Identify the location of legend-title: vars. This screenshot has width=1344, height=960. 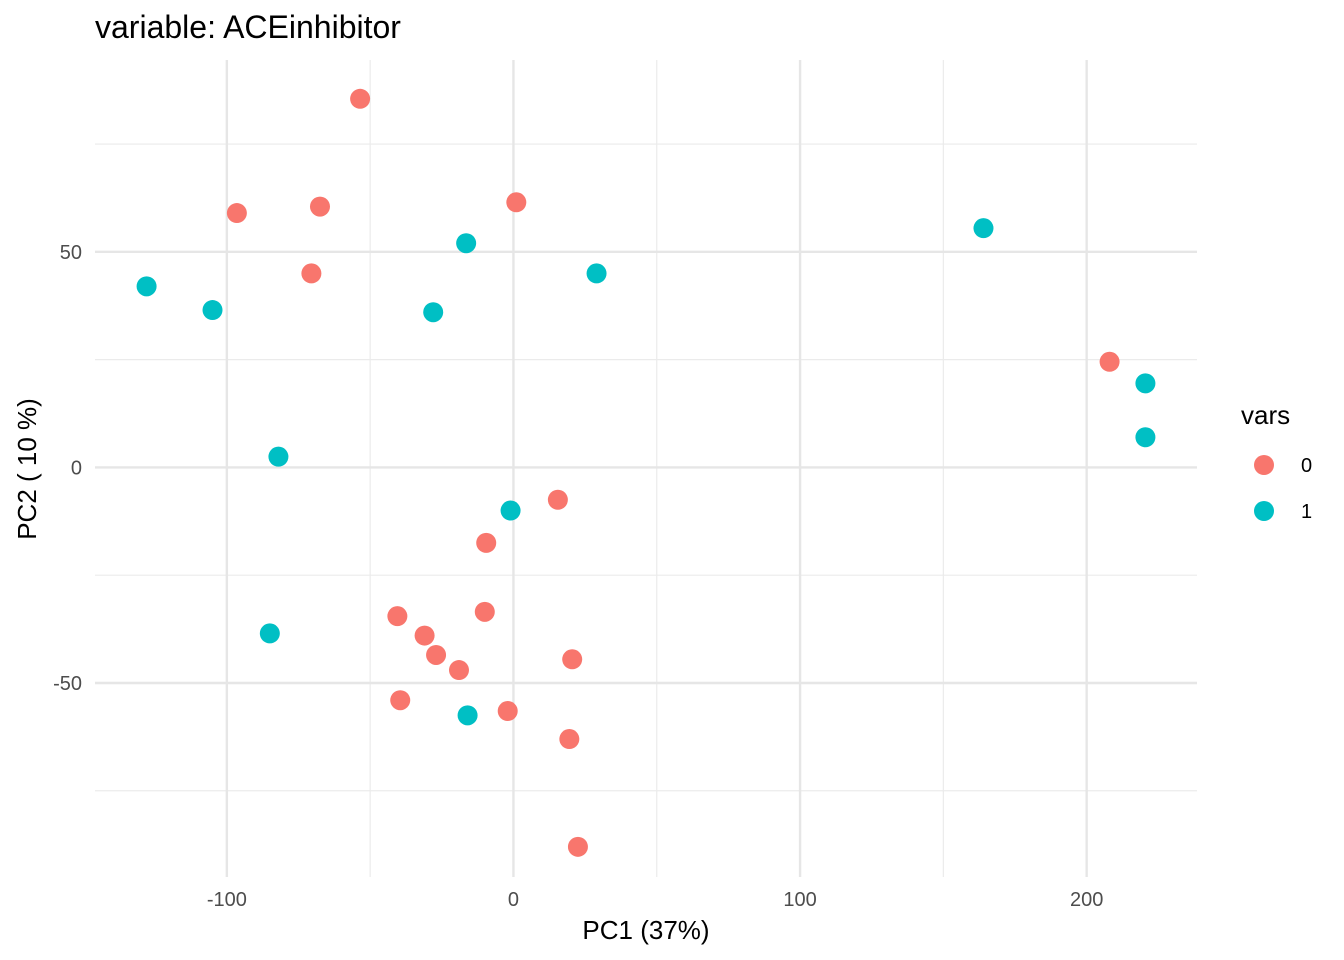
(1265, 415).